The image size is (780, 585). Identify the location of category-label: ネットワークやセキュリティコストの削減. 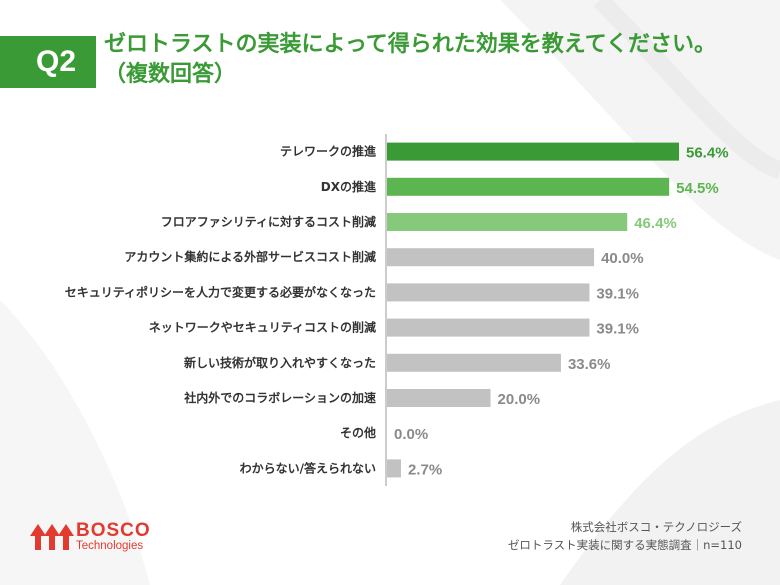
(262, 327).